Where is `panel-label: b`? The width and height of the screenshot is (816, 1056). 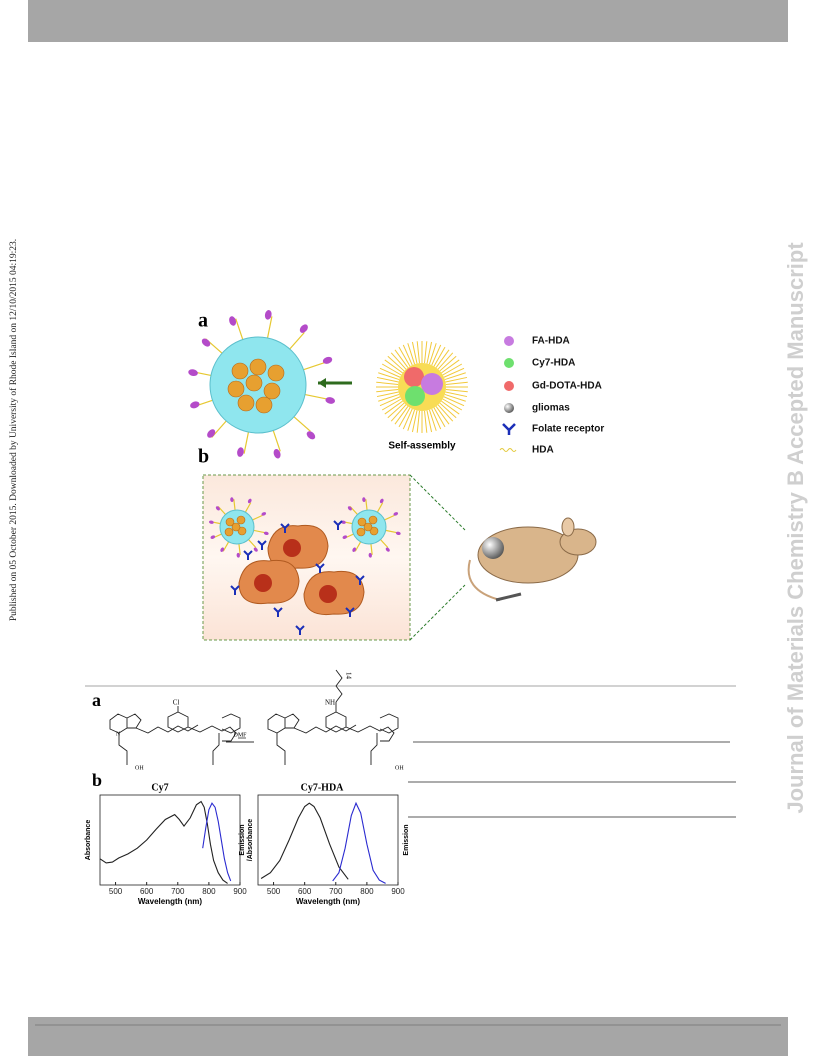 panel-label: b is located at coordinates (97, 780).